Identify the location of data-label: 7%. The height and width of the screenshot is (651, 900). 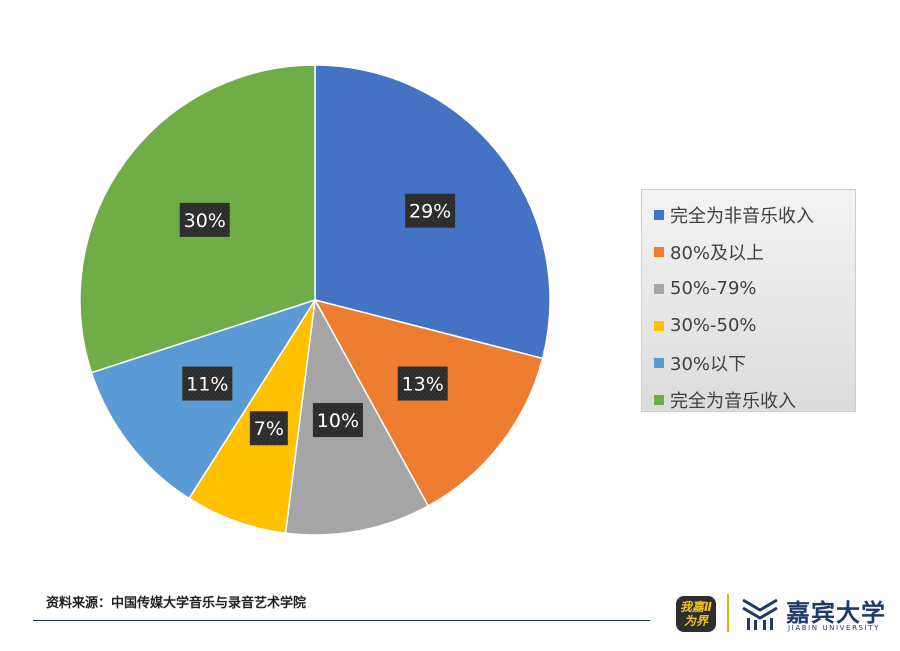
(268, 428).